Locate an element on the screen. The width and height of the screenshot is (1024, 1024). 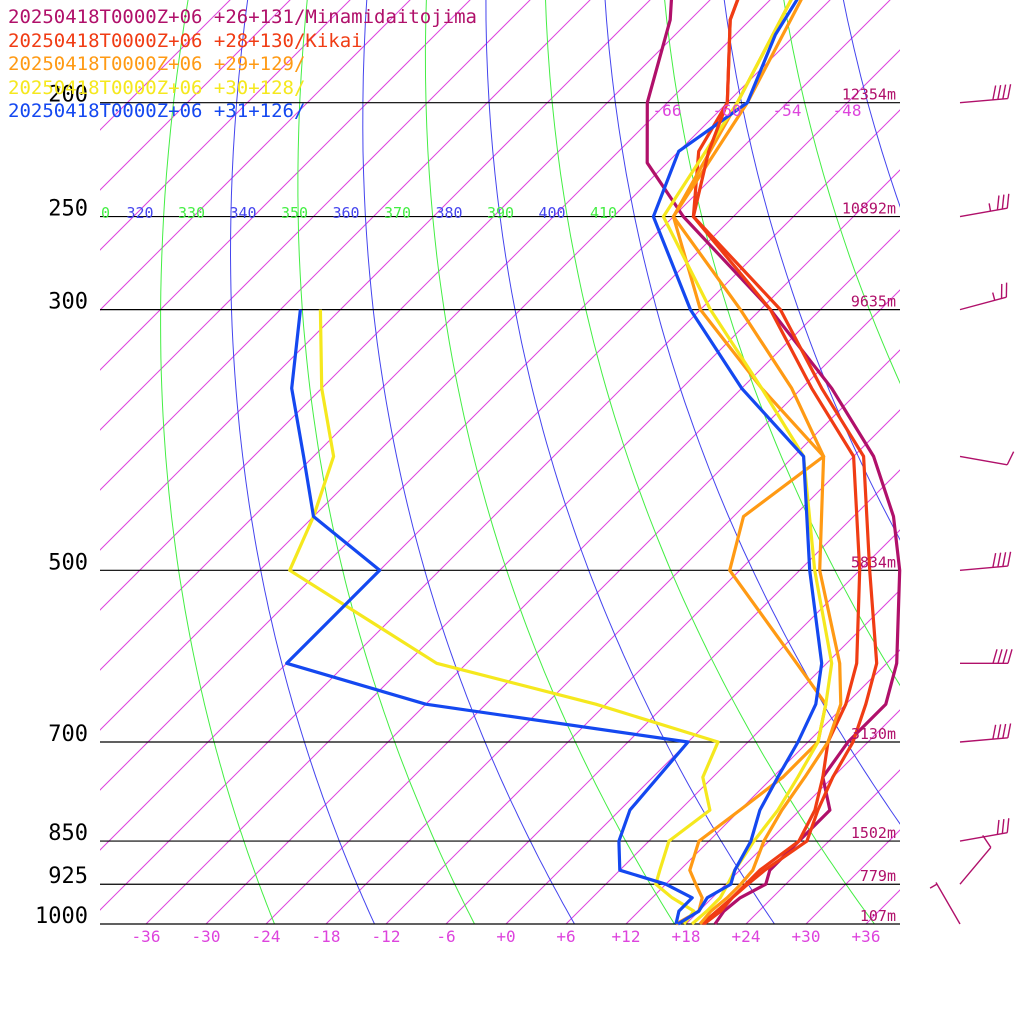
pressure-label: 850 is located at coordinates (68, 833).